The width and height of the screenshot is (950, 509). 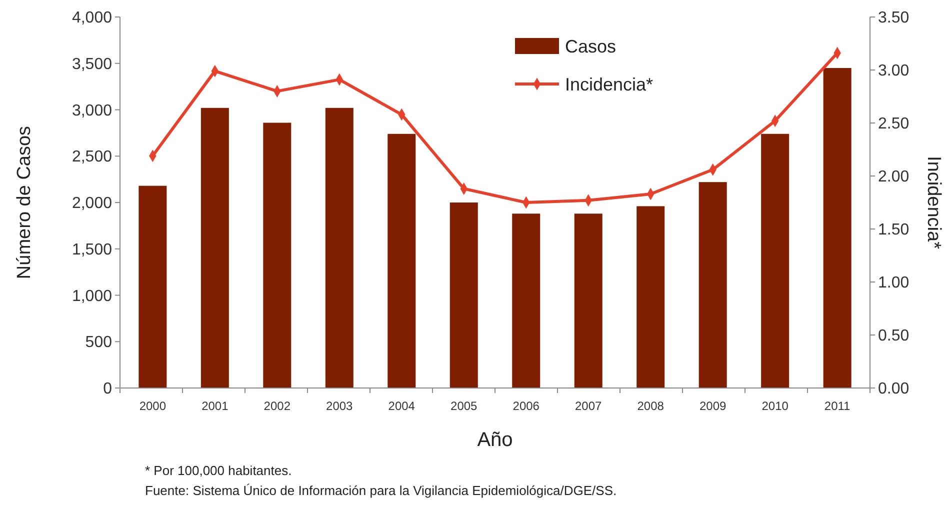 I want to click on x-tick-label: 2005, so click(x=464, y=406).